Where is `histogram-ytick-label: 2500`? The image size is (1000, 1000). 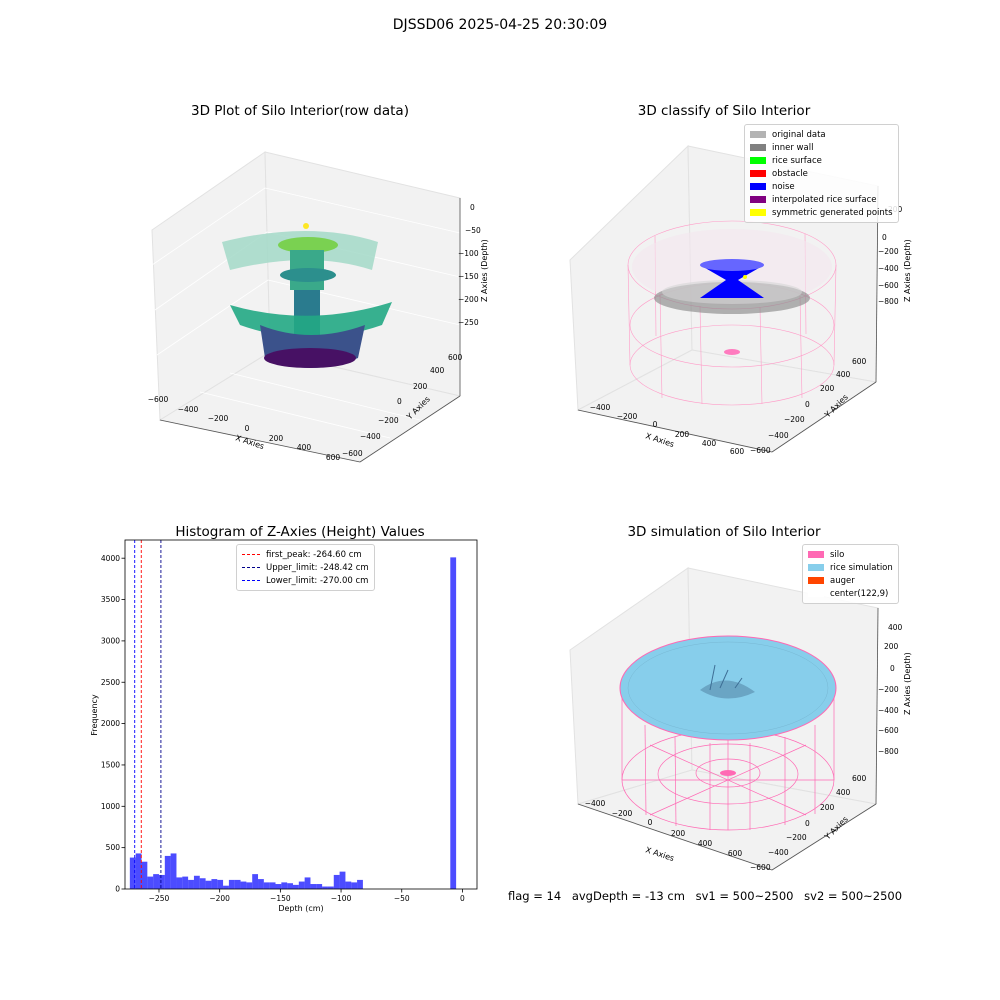
histogram-ytick-label: 2500 is located at coordinates (110, 682).